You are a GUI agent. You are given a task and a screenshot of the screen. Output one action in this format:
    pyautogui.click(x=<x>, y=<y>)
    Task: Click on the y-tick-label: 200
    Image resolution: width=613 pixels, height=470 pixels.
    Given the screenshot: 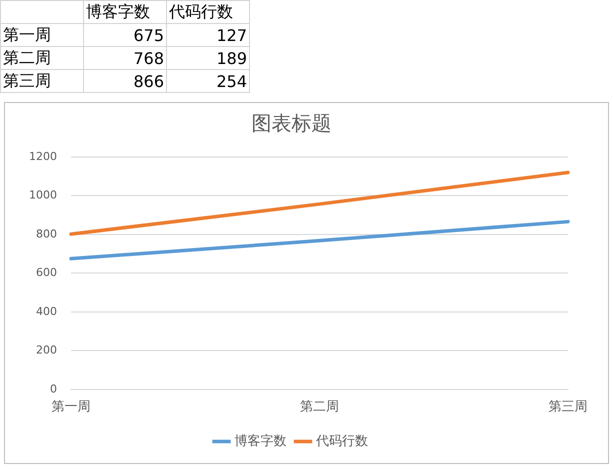 What is the action you would take?
    pyautogui.click(x=46, y=350)
    